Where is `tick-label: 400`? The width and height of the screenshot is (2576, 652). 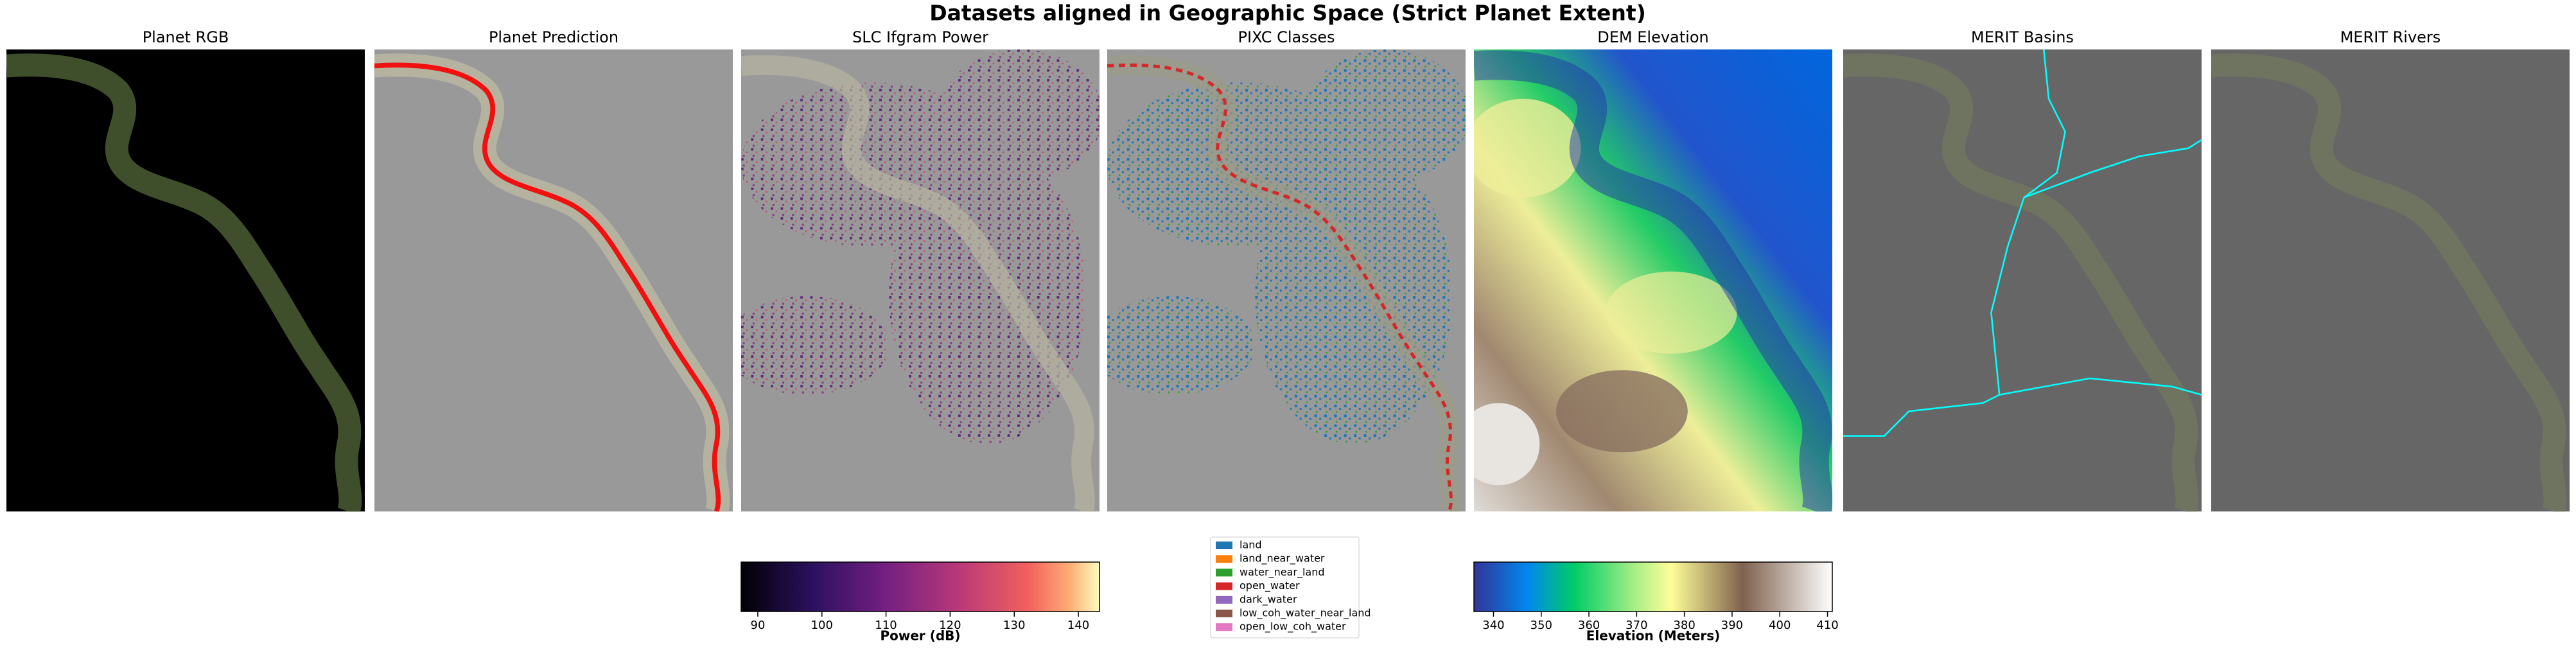 tick-label: 400 is located at coordinates (1780, 625).